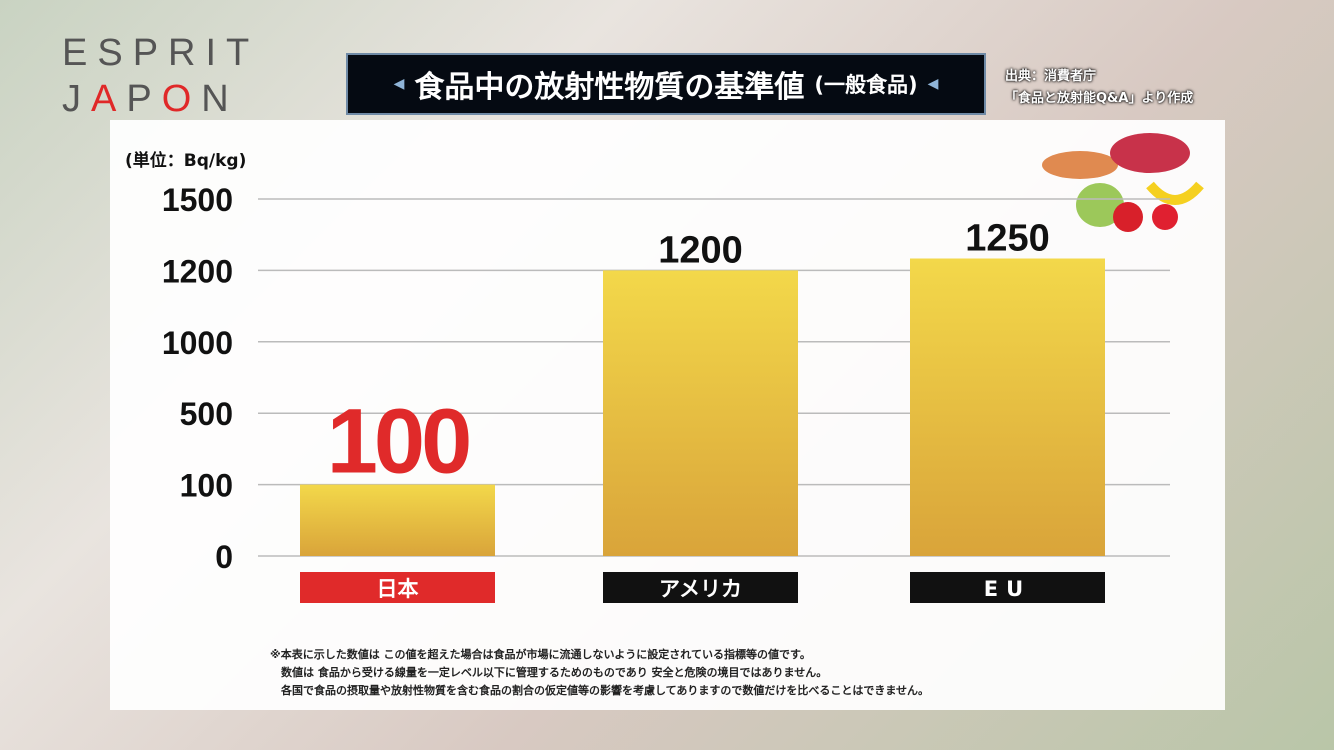 The height and width of the screenshot is (750, 1334). What do you see at coordinates (224, 557) in the screenshot?
I see `y-tick-label: 0` at bounding box center [224, 557].